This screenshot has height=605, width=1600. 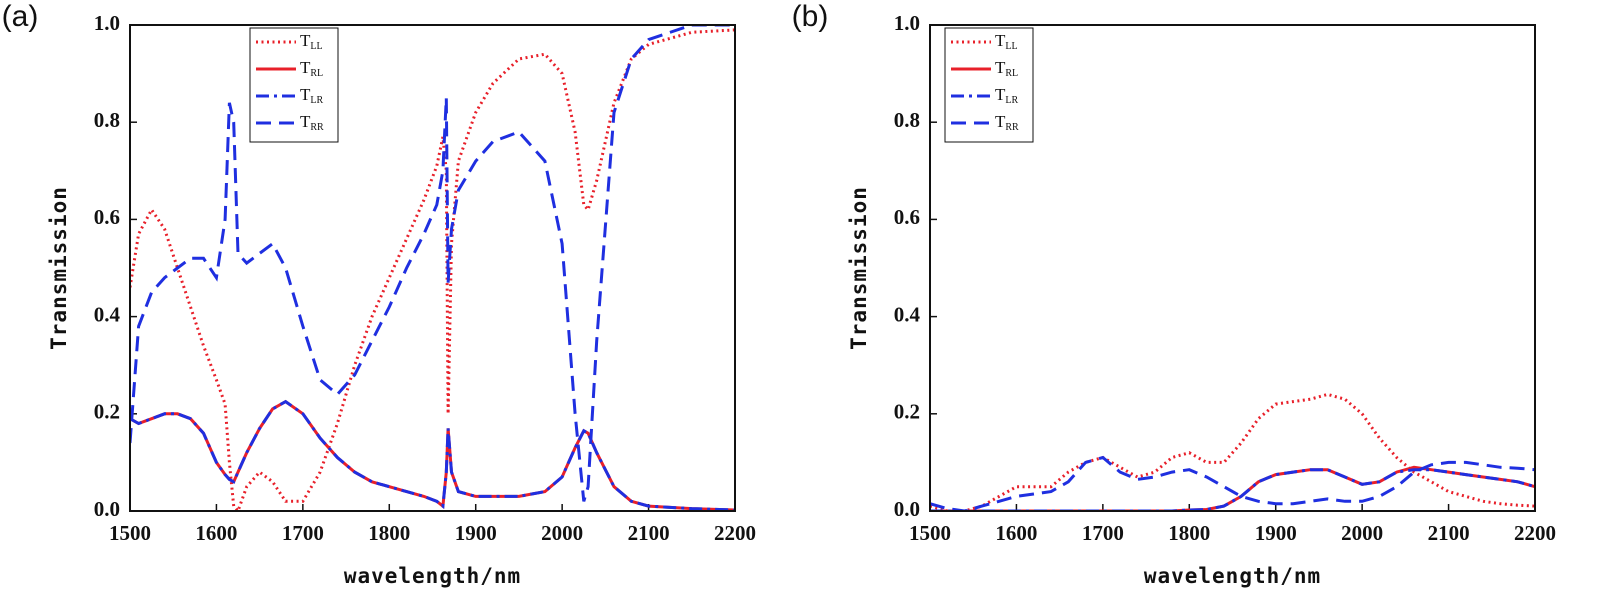 I want to click on panel-label: (b), so click(x=810, y=16).